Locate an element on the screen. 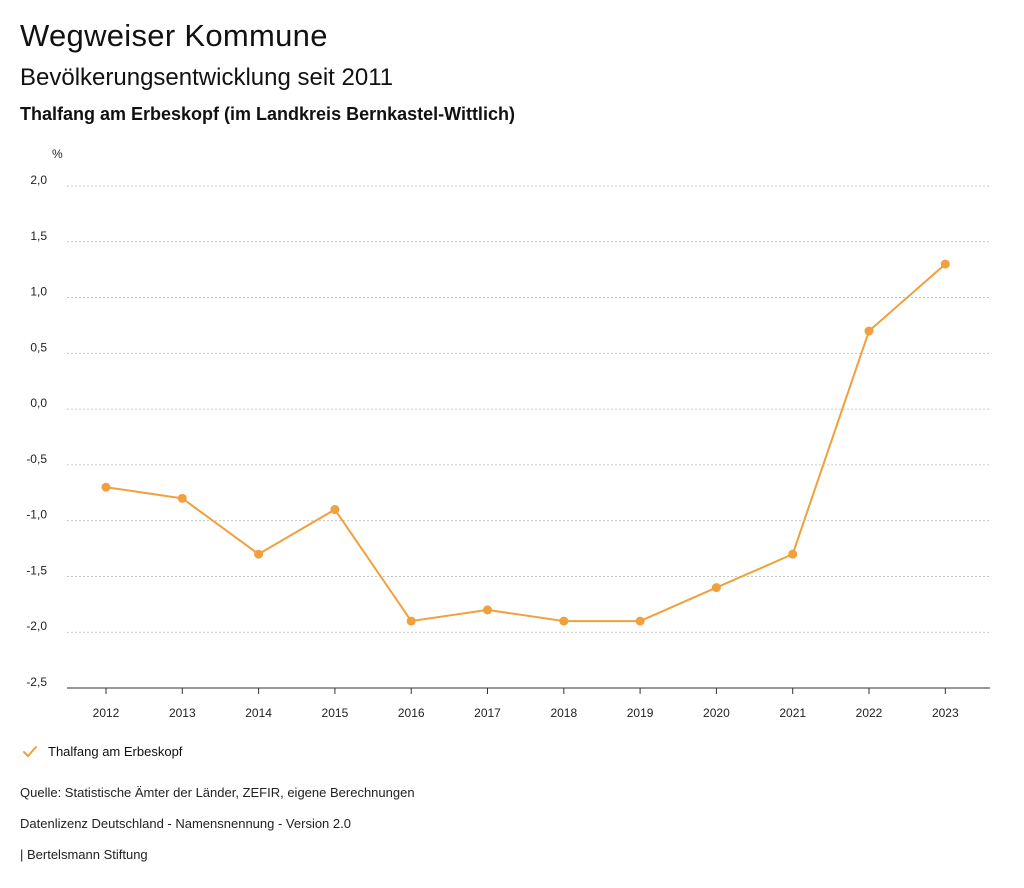  x-tick-label: 2014 is located at coordinates (258, 713).